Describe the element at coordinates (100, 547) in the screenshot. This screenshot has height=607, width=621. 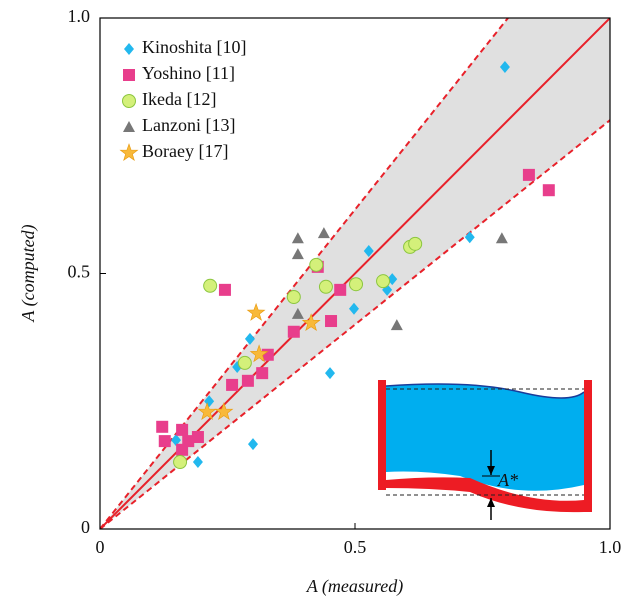
I see `x-tick-label: 0` at that location.